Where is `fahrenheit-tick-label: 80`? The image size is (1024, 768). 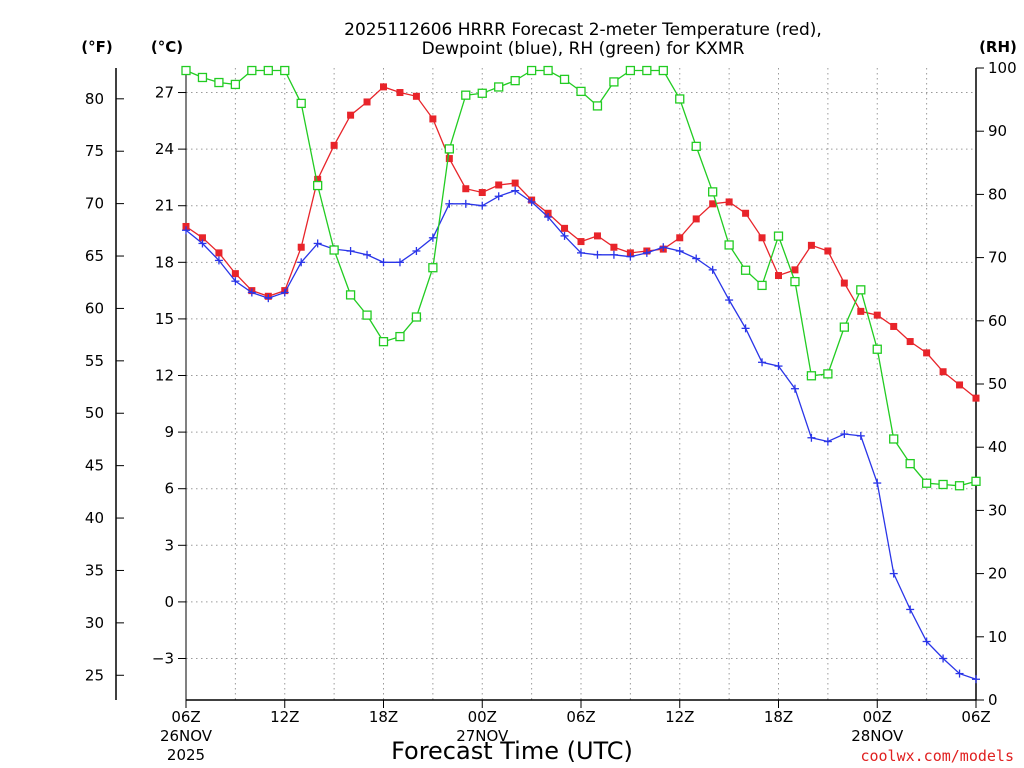
fahrenheit-tick-label: 80 is located at coordinates (94, 99).